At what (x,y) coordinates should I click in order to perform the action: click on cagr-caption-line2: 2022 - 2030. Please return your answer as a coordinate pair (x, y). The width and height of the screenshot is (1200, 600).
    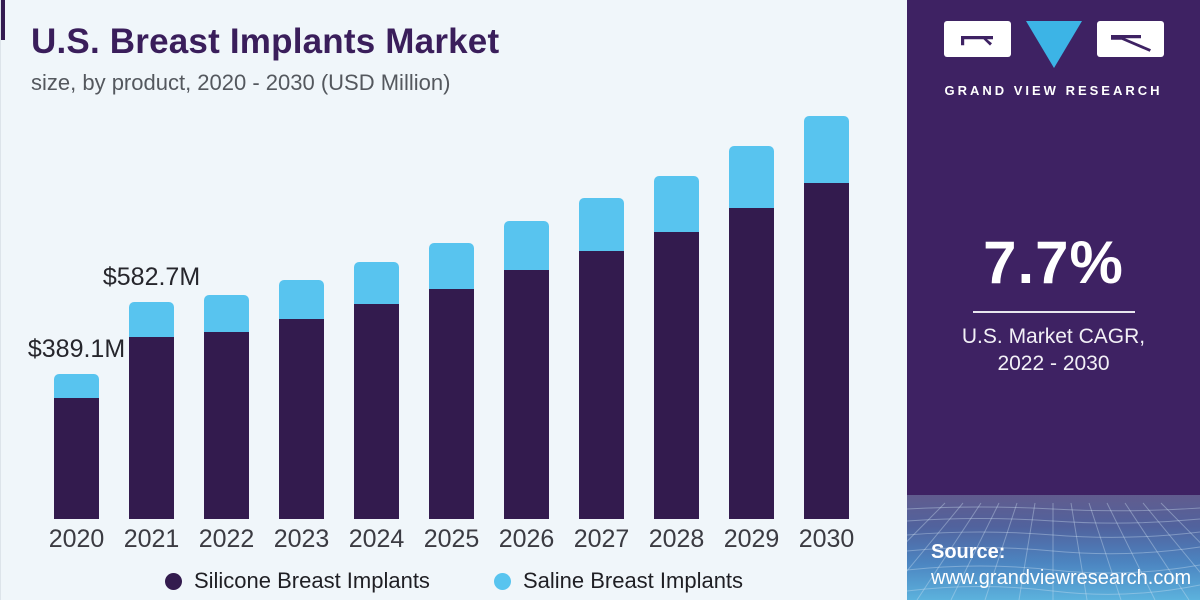
    Looking at the image, I should click on (1053, 364).